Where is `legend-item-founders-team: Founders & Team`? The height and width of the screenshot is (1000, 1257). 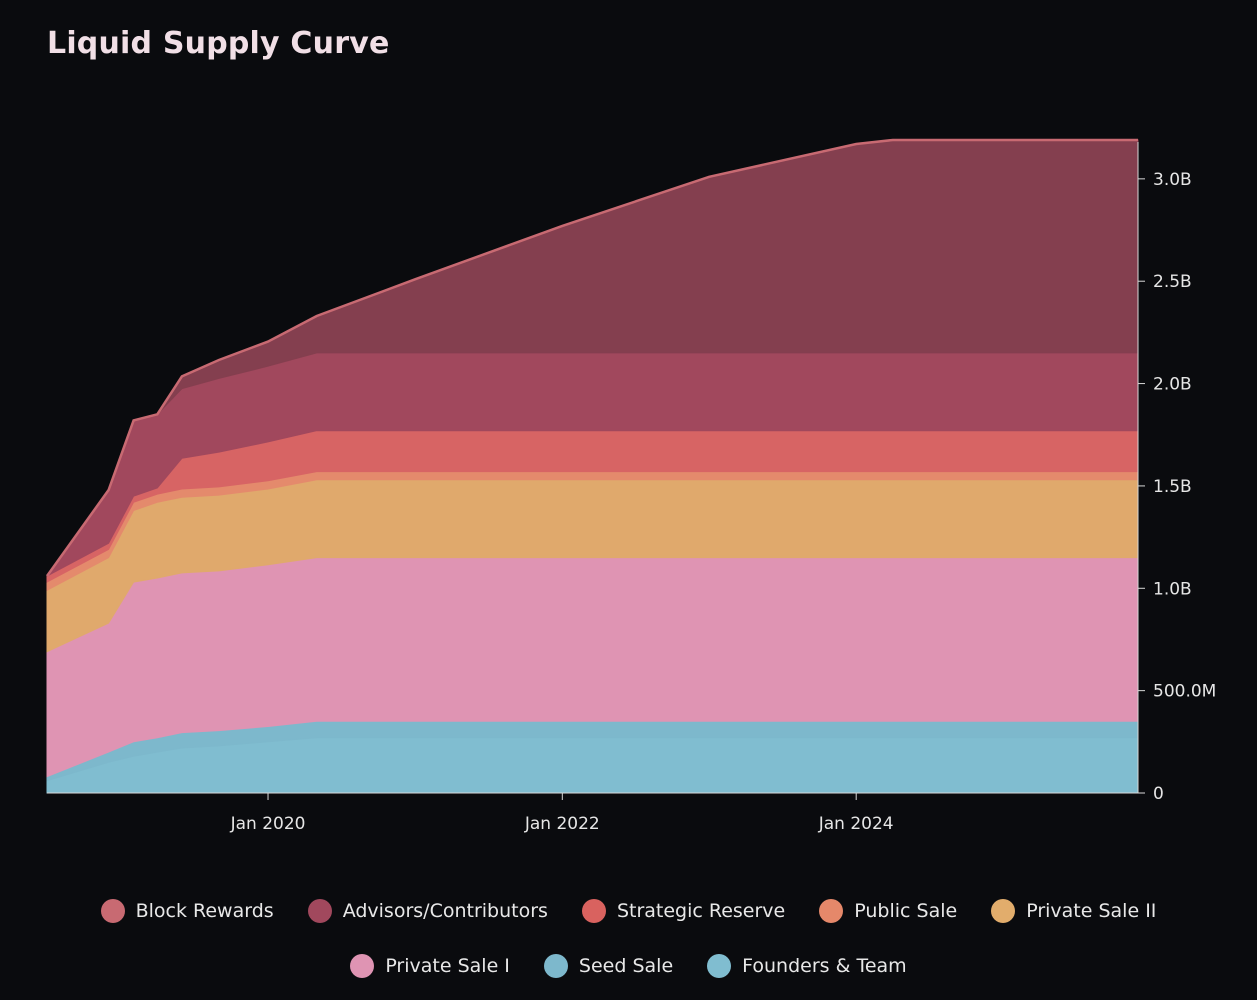 legend-item-founders-team: Founders & Team is located at coordinates (807, 966).